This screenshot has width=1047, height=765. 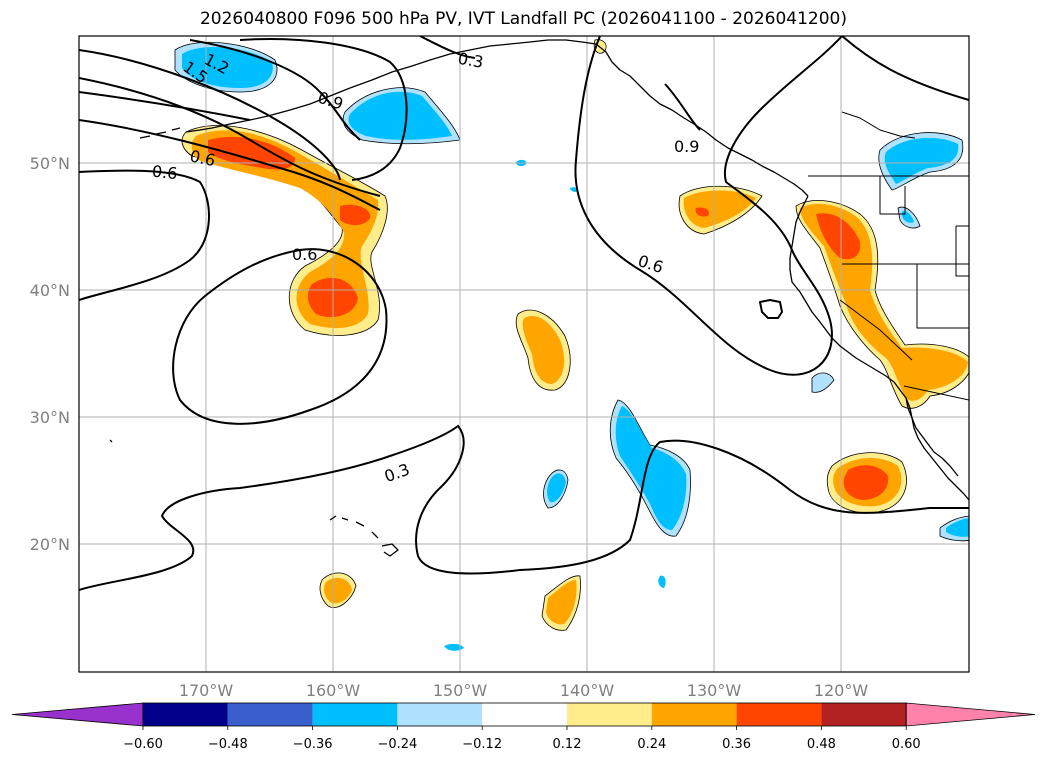 I want to click on colorbar-tick-label: −0.36, so click(x=313, y=744).